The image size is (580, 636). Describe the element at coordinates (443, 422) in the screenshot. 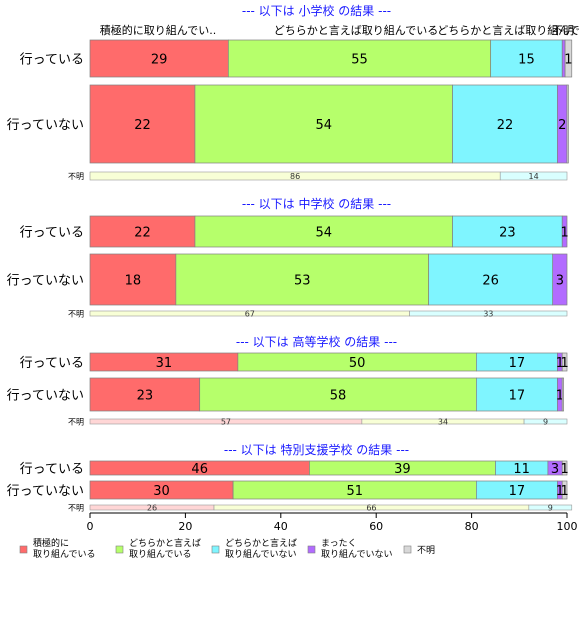

I see `data-label-unknown: 34` at that location.